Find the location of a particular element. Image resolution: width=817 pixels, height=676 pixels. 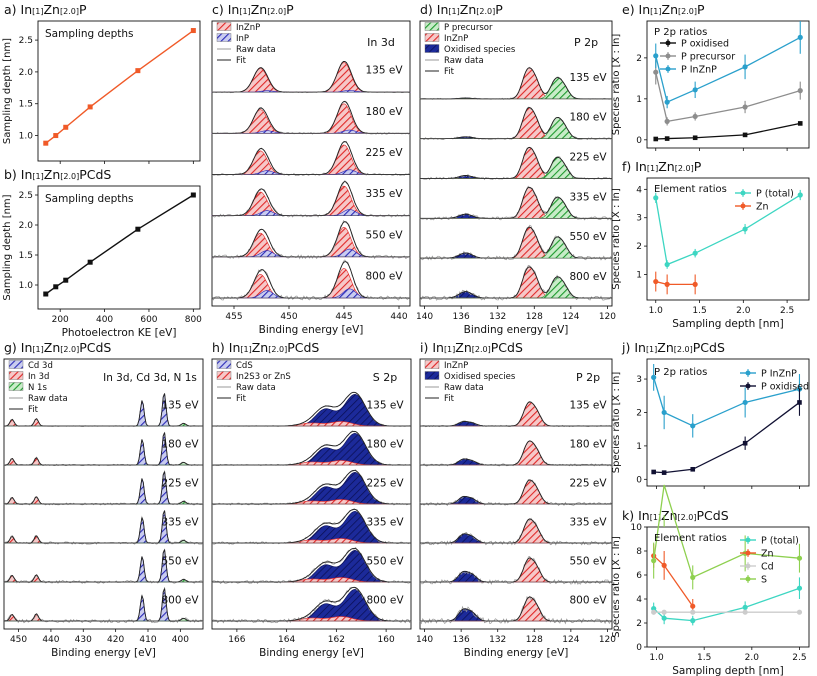

legend-label: InZnP is located at coordinates (456, 366).